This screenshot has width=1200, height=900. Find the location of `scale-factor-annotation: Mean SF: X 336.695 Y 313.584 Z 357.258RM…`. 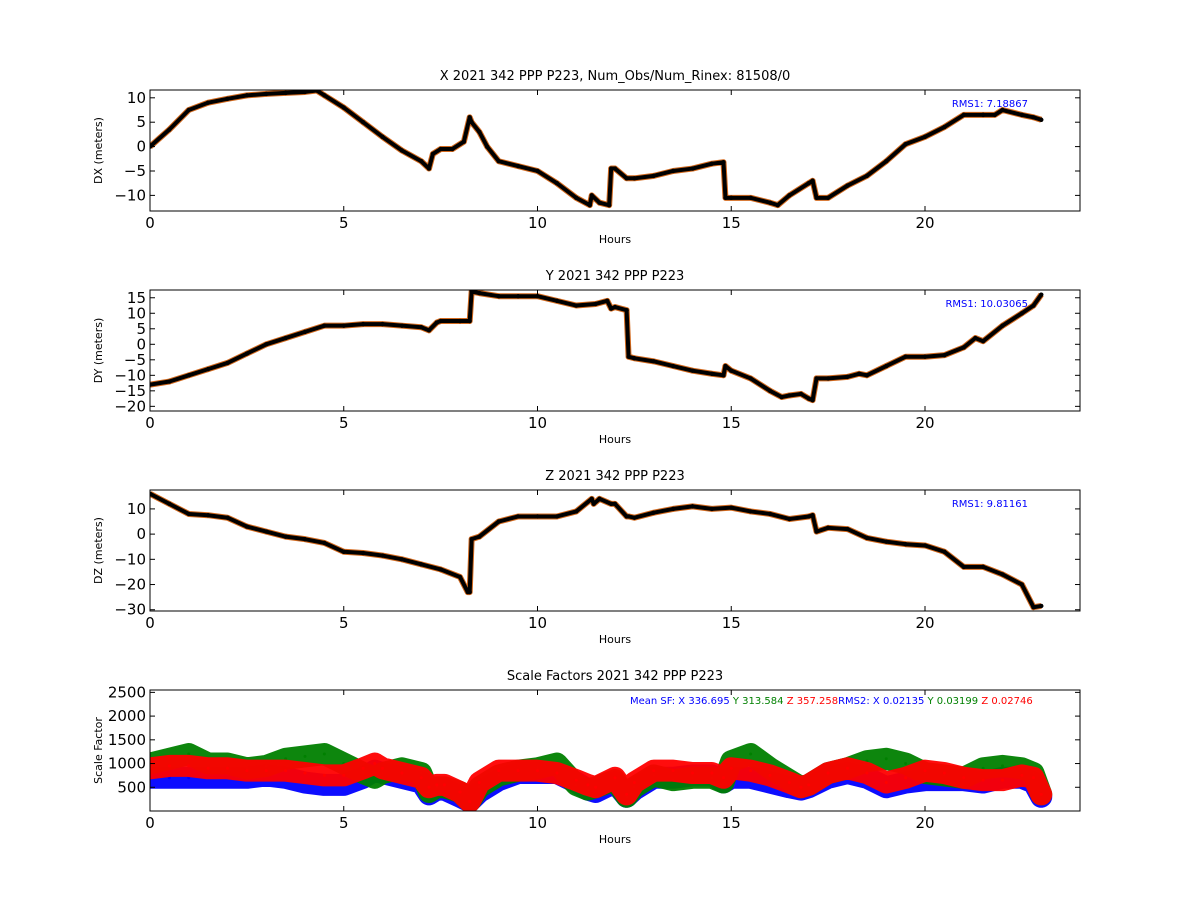

scale-factor-annotation: Mean SF: X 336.695 Y 313.584 Z 357.258RM… is located at coordinates (831, 701).